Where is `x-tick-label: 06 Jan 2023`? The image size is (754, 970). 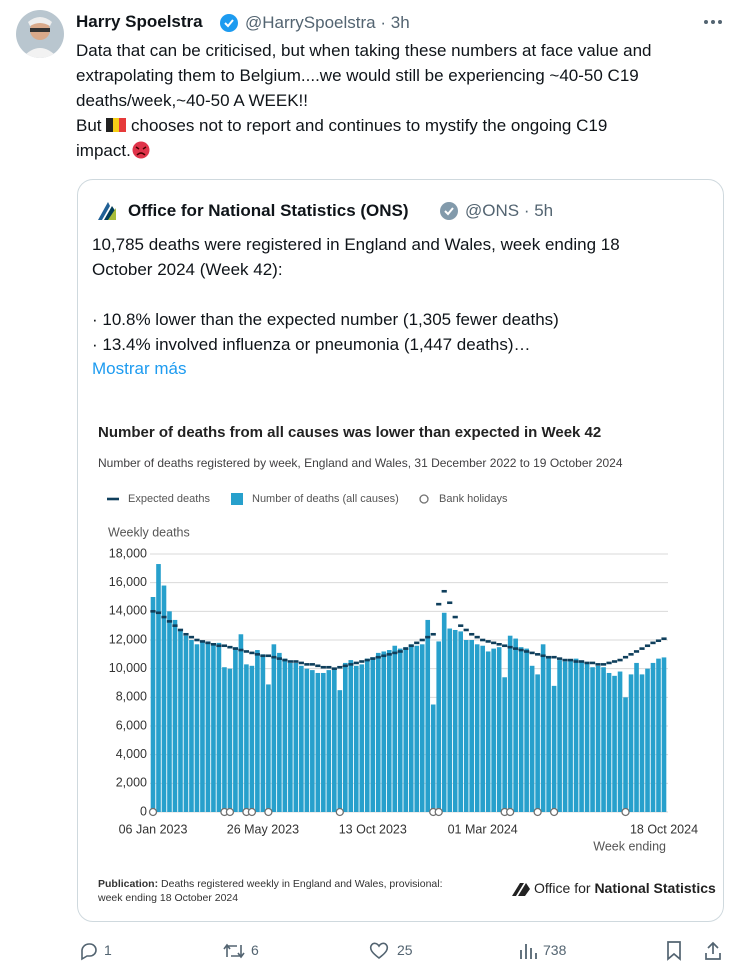 x-tick-label: 06 Jan 2023 is located at coordinates (153, 829).